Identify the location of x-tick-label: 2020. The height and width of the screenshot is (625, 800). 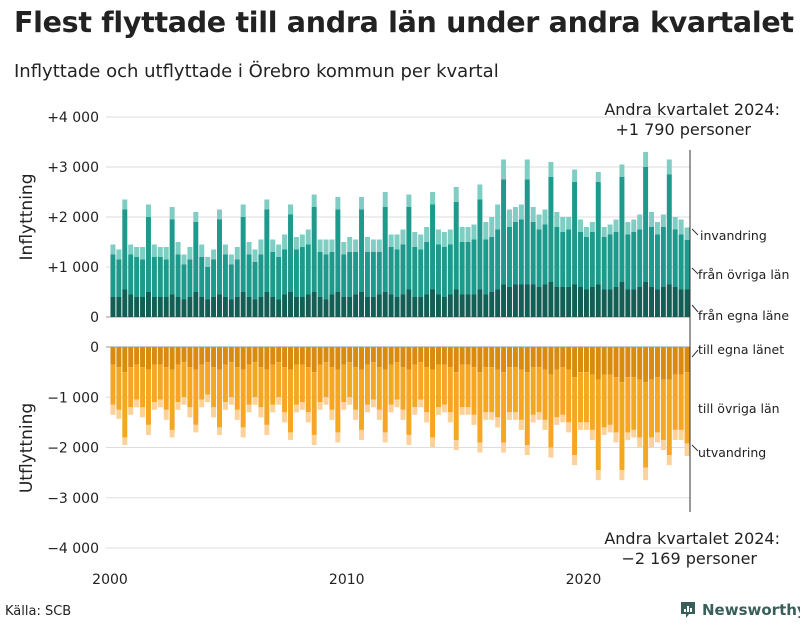
(584, 580).